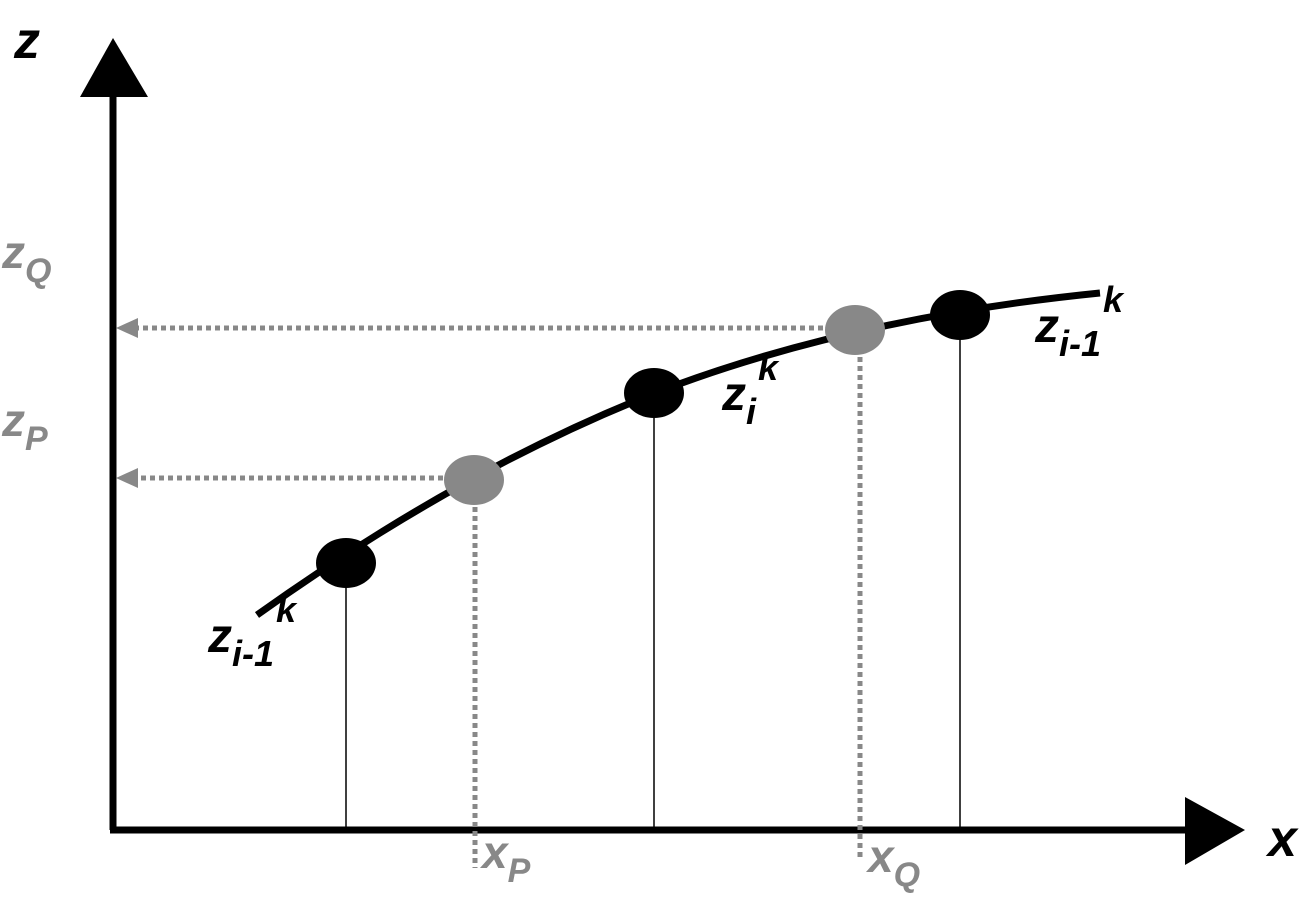  What do you see at coordinates (1282, 839) in the screenshot?
I see `x-axis-label: x` at bounding box center [1282, 839].